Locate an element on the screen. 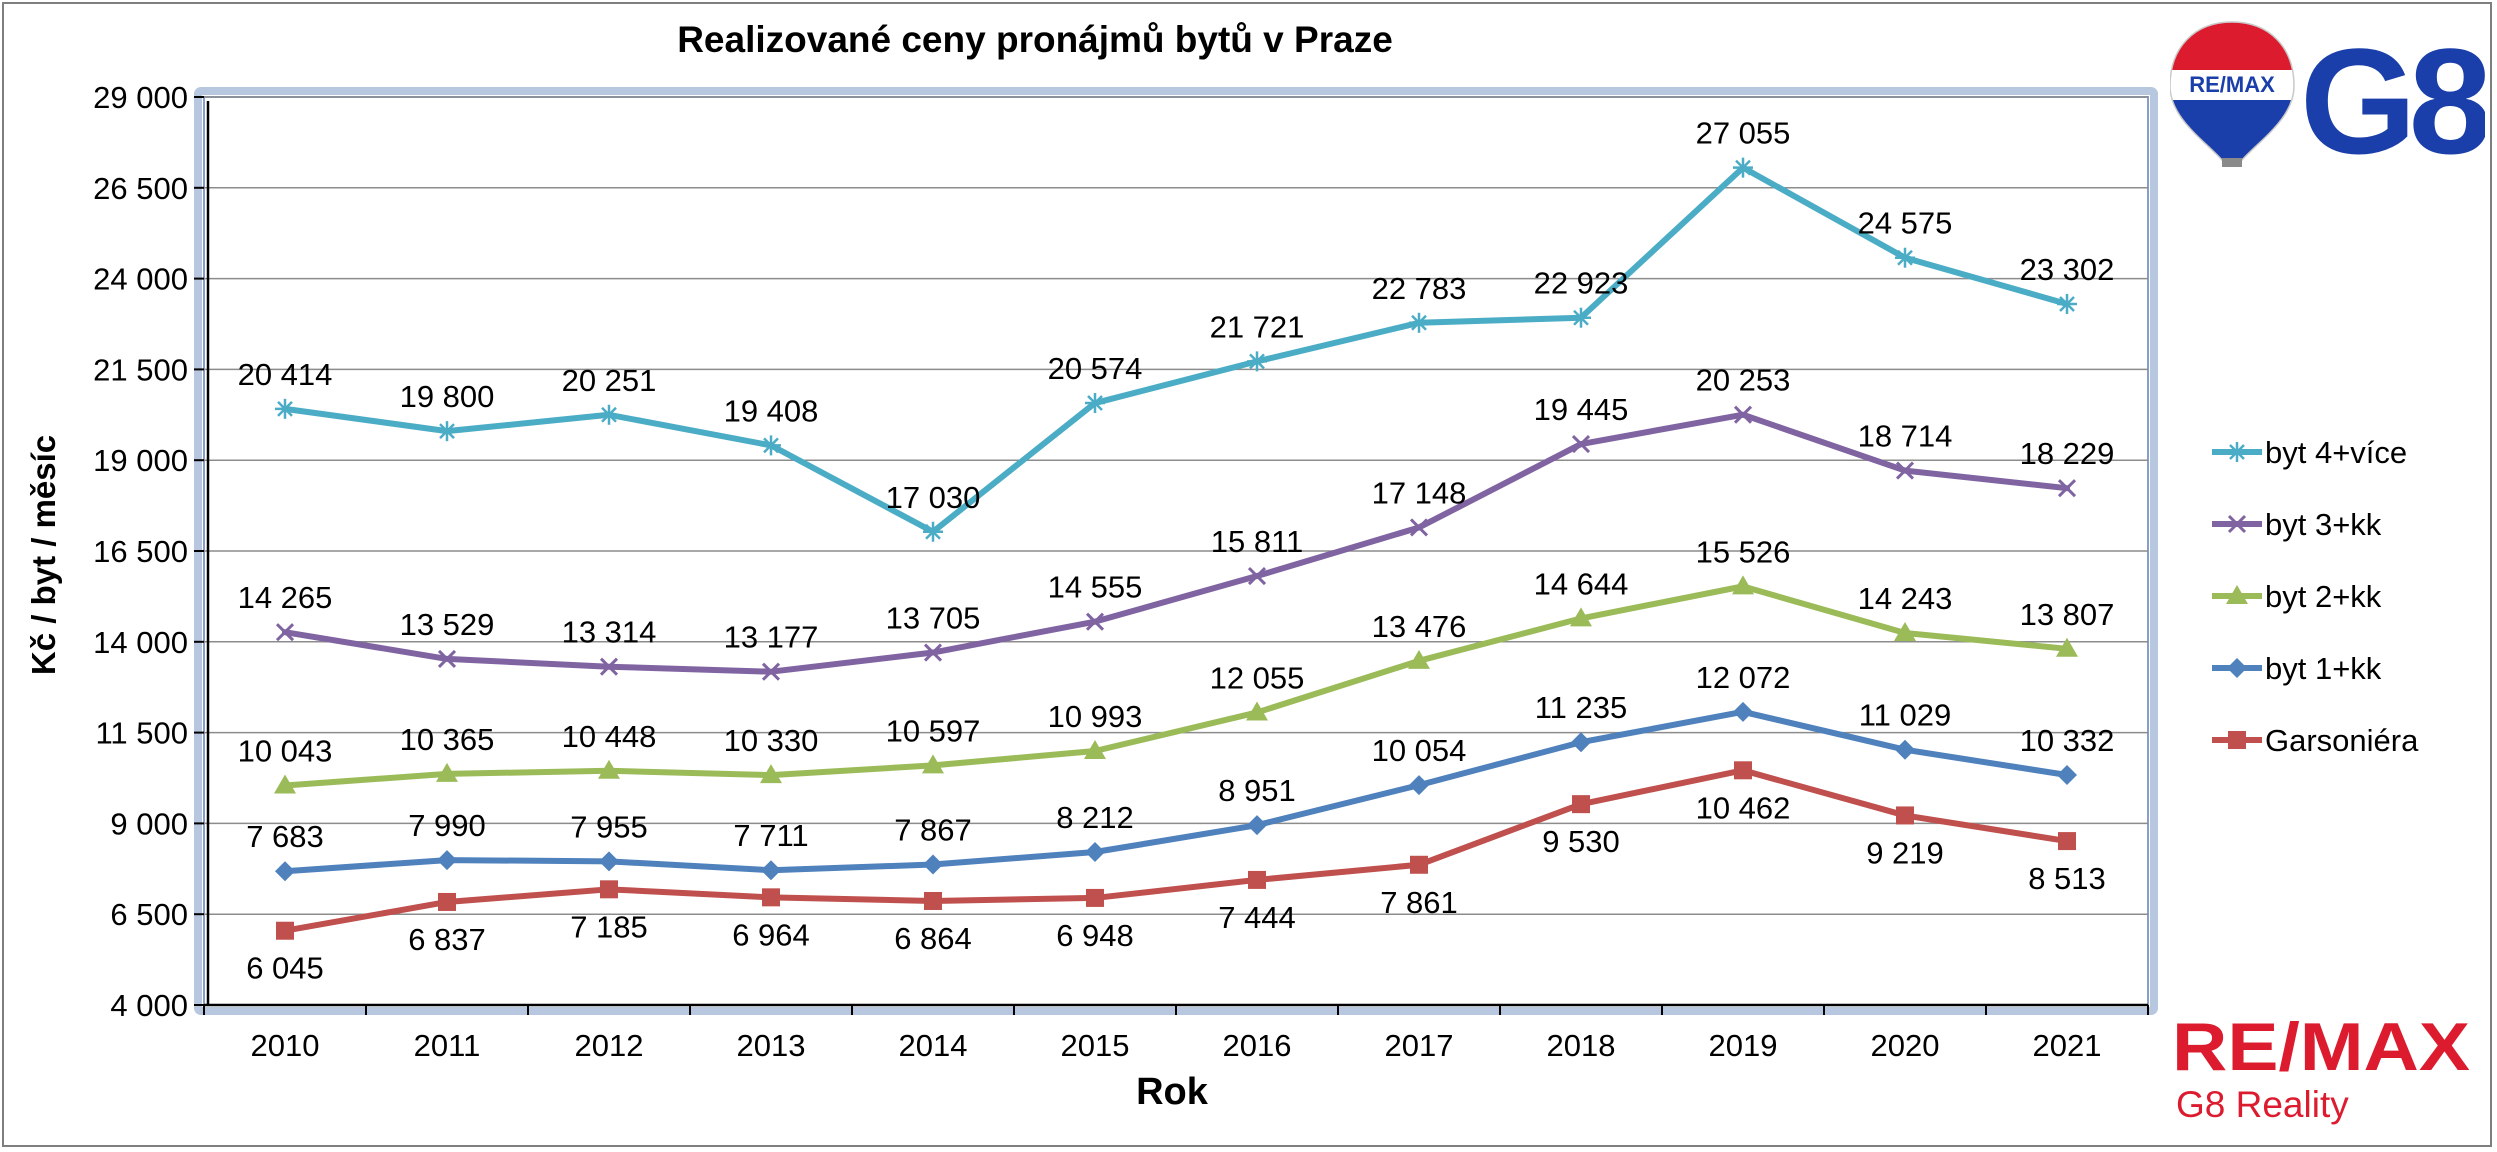 The height and width of the screenshot is (1152, 2497). data-label: 6 964 is located at coordinates (771, 934).